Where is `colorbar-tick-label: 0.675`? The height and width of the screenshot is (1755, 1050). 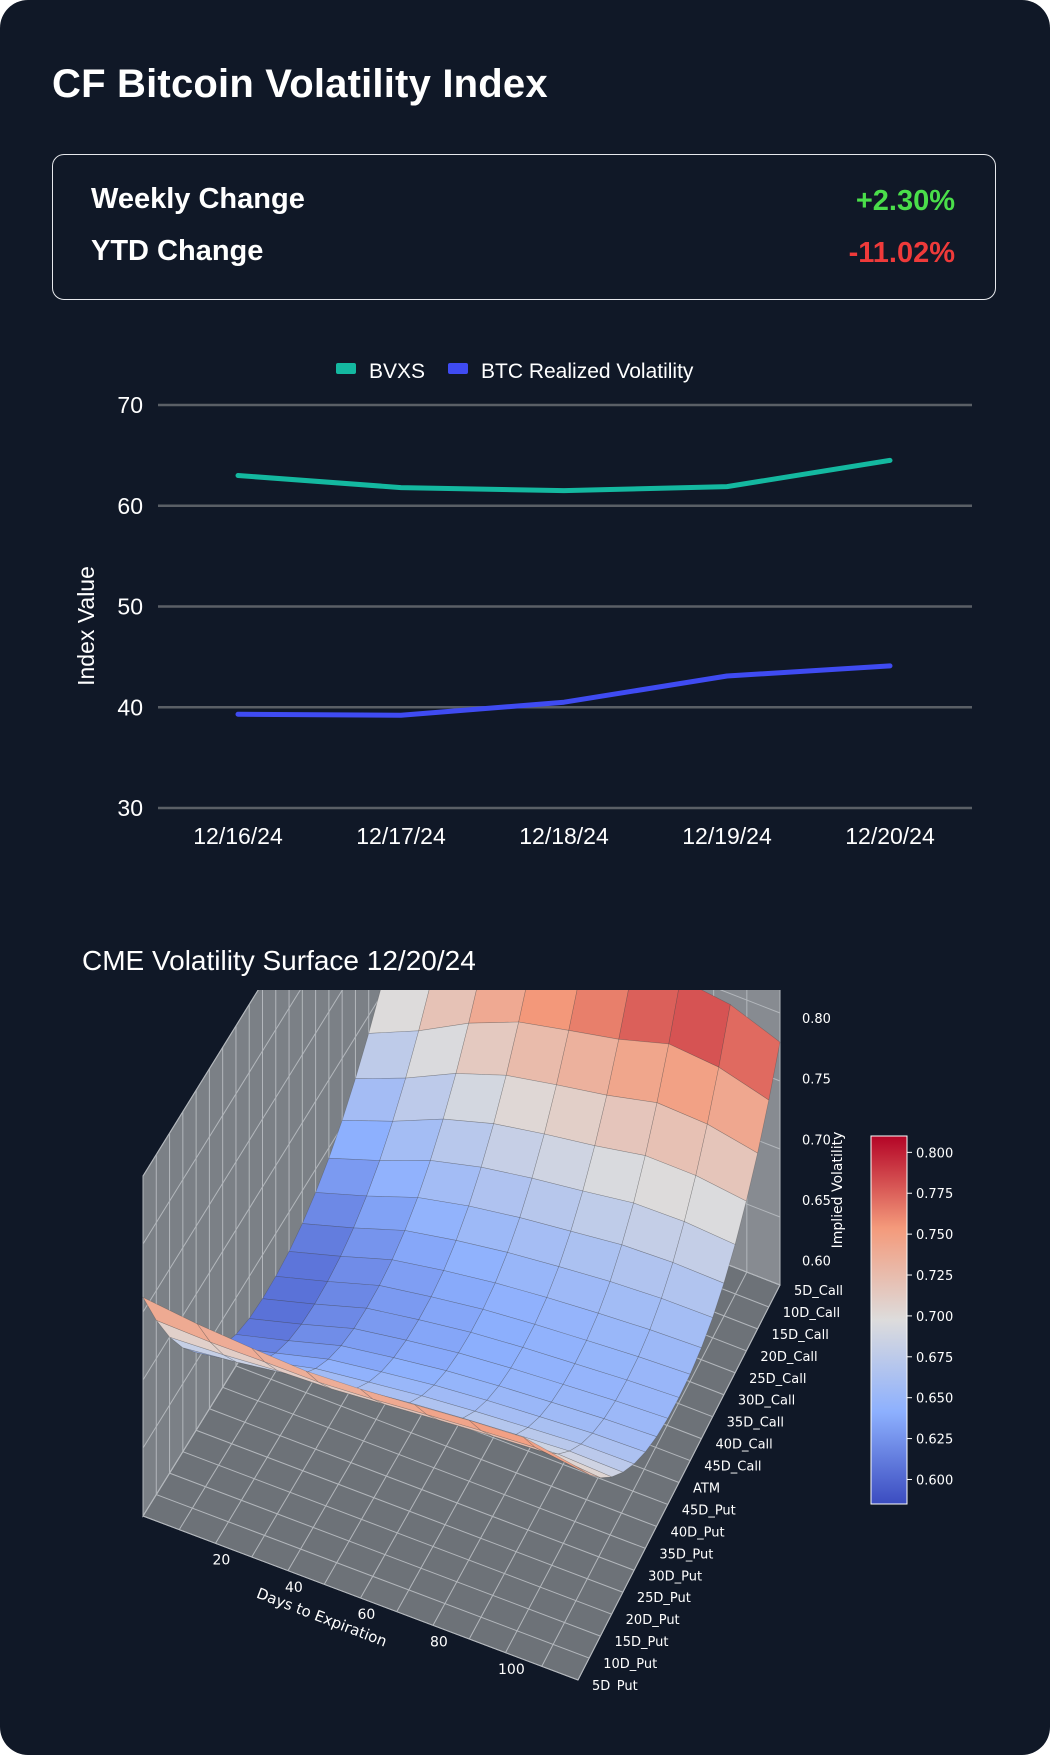 colorbar-tick-label: 0.675 is located at coordinates (934, 1358).